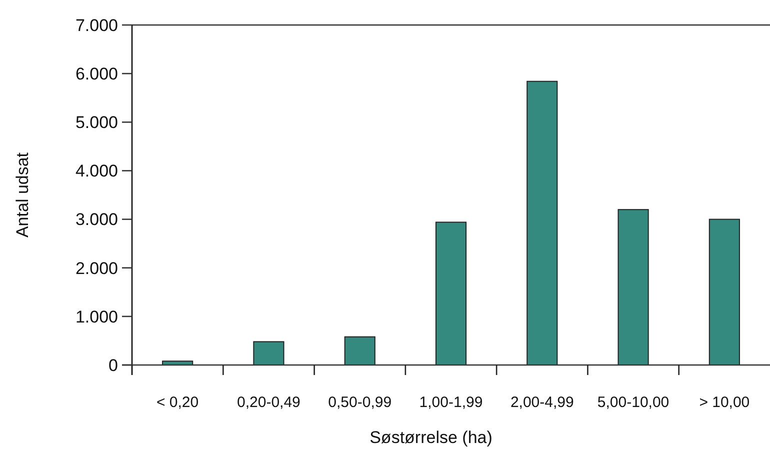 The width and height of the screenshot is (770, 455). Describe the element at coordinates (177, 402) in the screenshot. I see `x-tick-label: < 0,20` at that location.